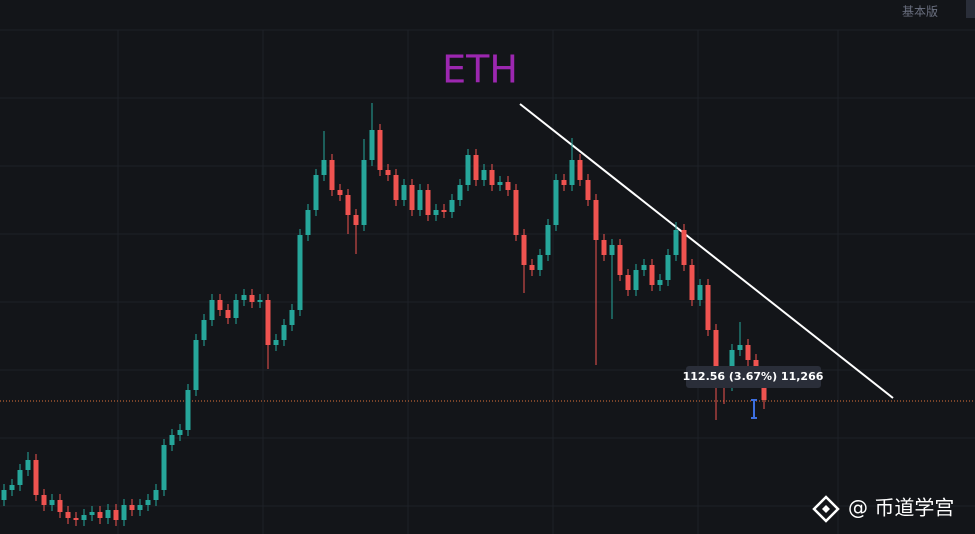  What do you see at coordinates (826, 509) in the screenshot?
I see `watermark-logo` at bounding box center [826, 509].